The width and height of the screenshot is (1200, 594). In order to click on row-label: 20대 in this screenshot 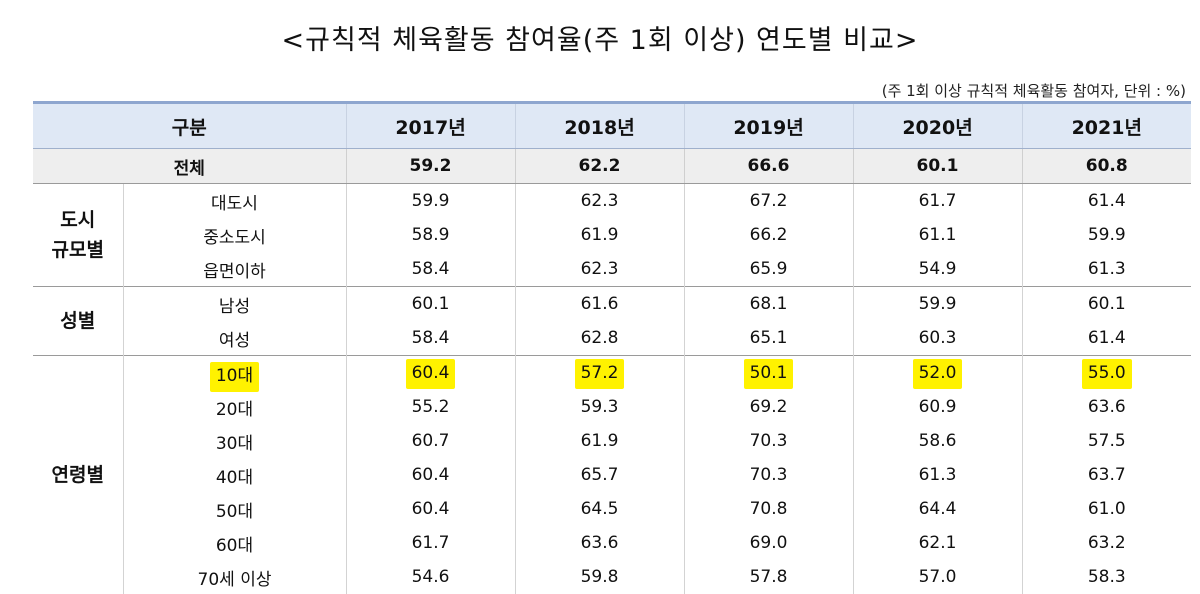, I will do `click(234, 407)`.